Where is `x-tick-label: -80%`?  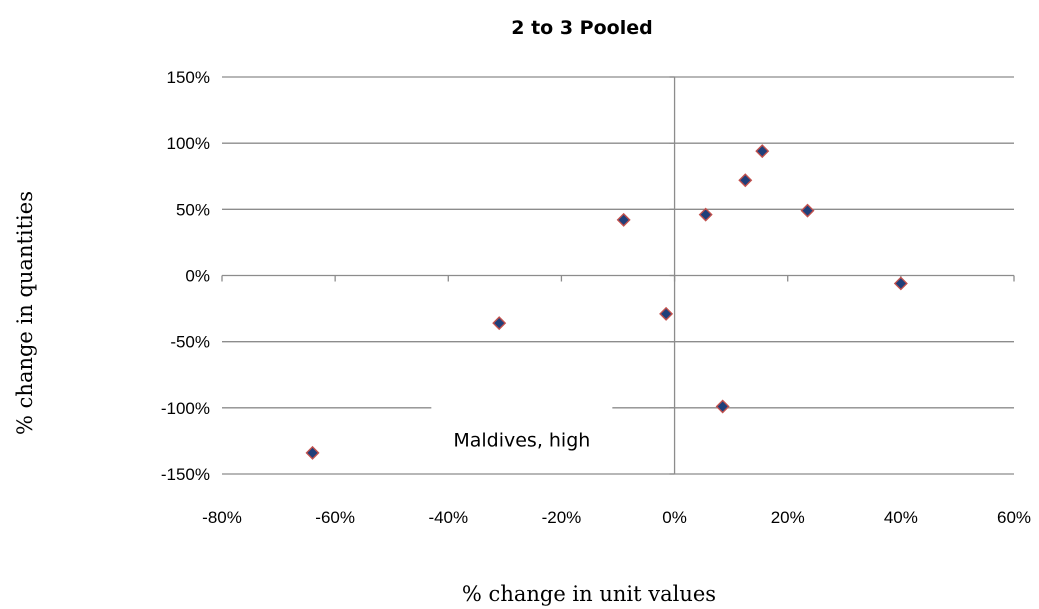 x-tick-label: -80% is located at coordinates (222, 517).